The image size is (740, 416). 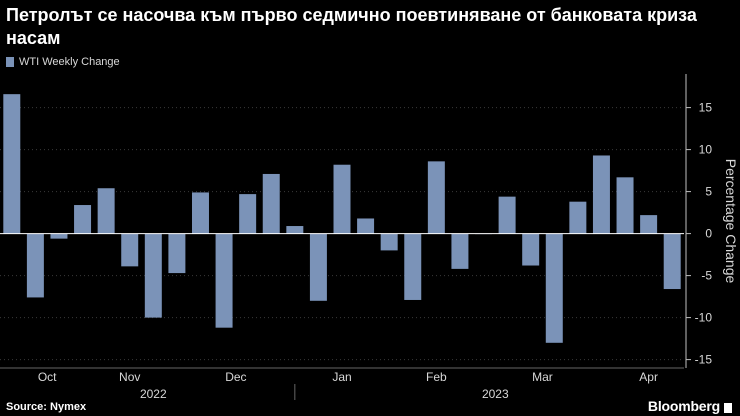 I want to click on y-tick-label: 10, so click(x=706, y=150).